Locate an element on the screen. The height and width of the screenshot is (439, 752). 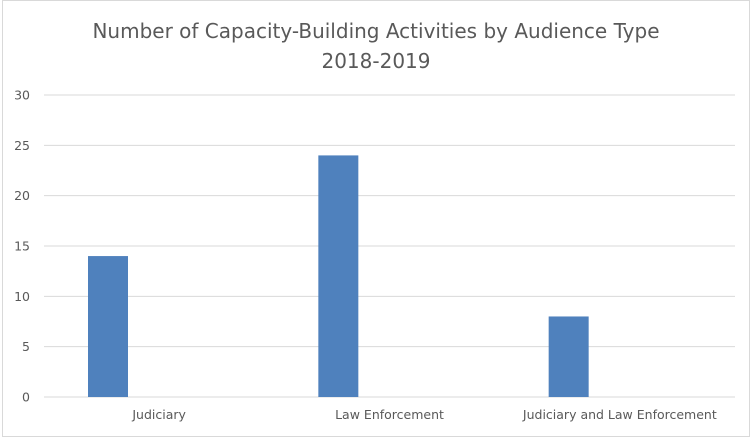
y-tick-label: 10 is located at coordinates (22, 296).